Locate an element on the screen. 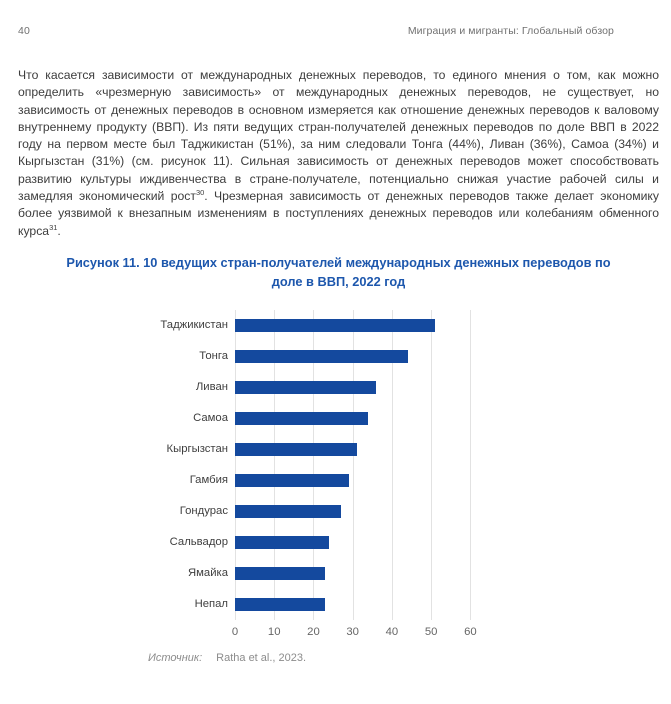  x-tick-label: 60 is located at coordinates (470, 632).